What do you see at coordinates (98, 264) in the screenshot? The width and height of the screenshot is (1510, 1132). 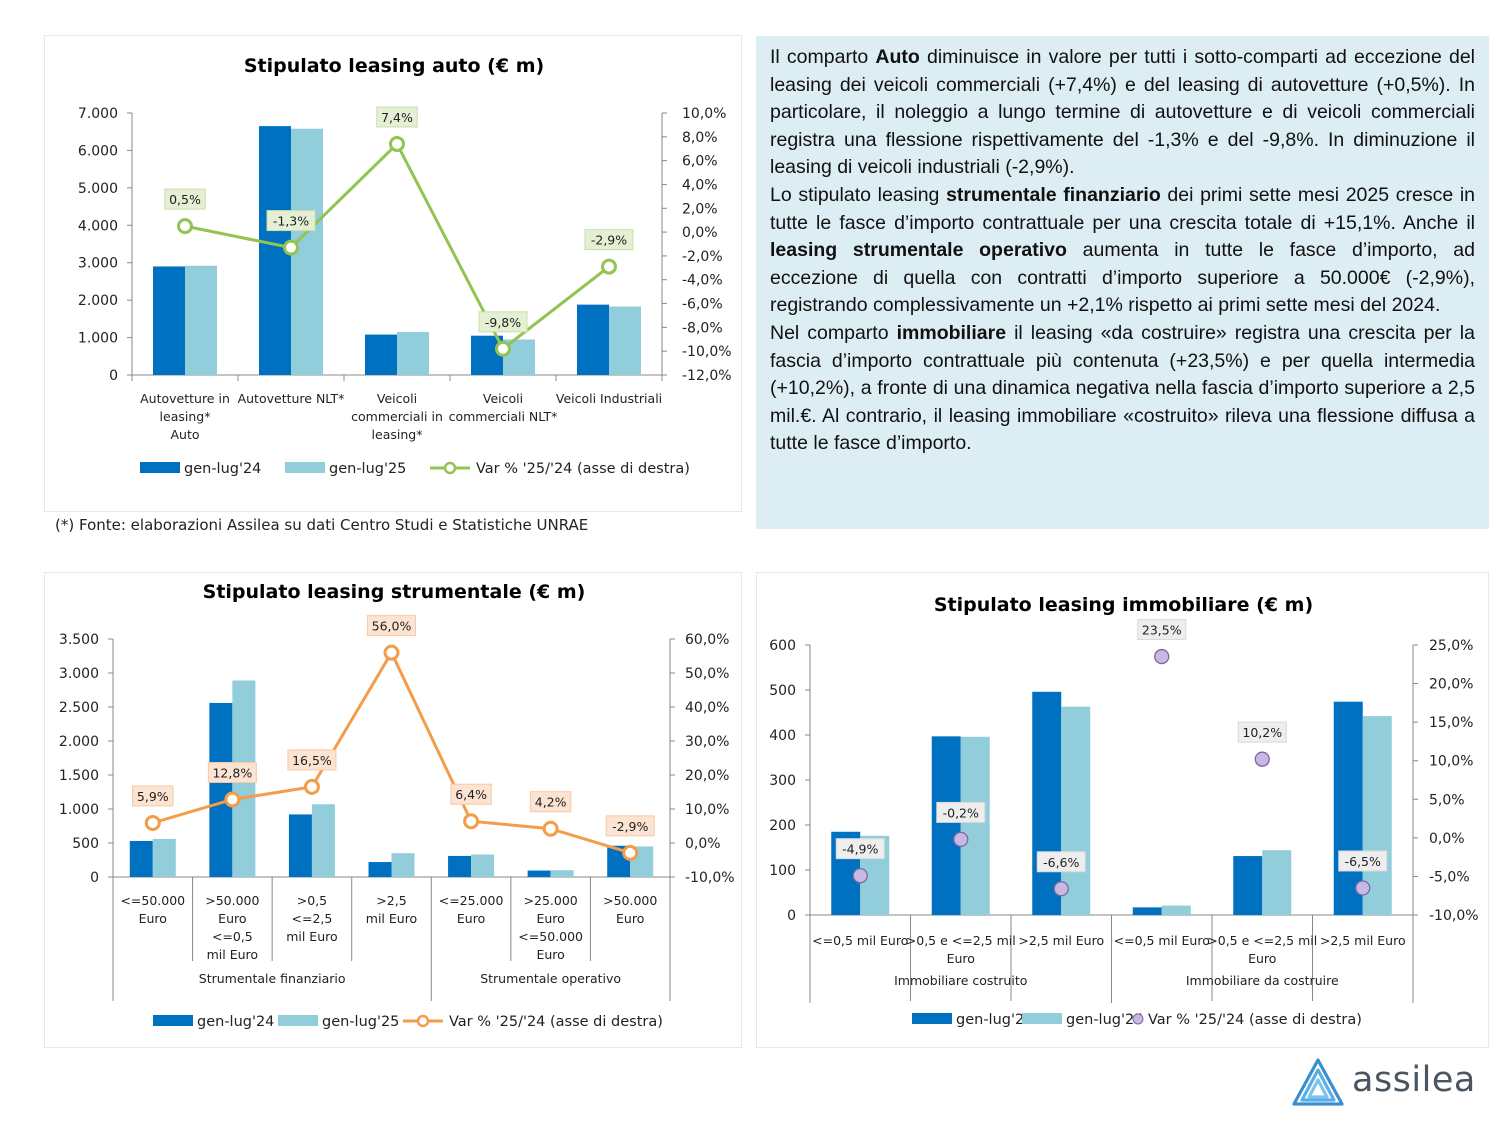 I see `y-axis-tick-label: 3.000` at bounding box center [98, 264].